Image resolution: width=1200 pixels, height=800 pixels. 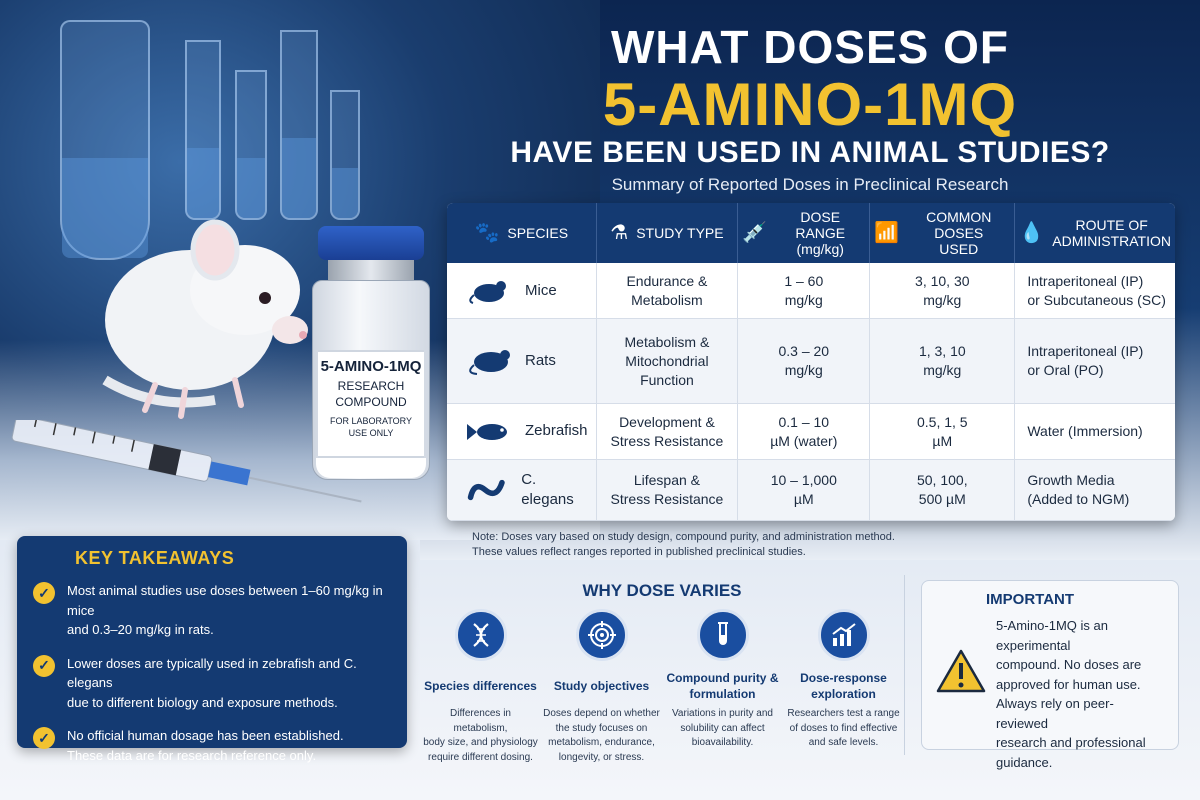 I want to click on cell-text: 0.3 – 20, so click(x=804, y=351).